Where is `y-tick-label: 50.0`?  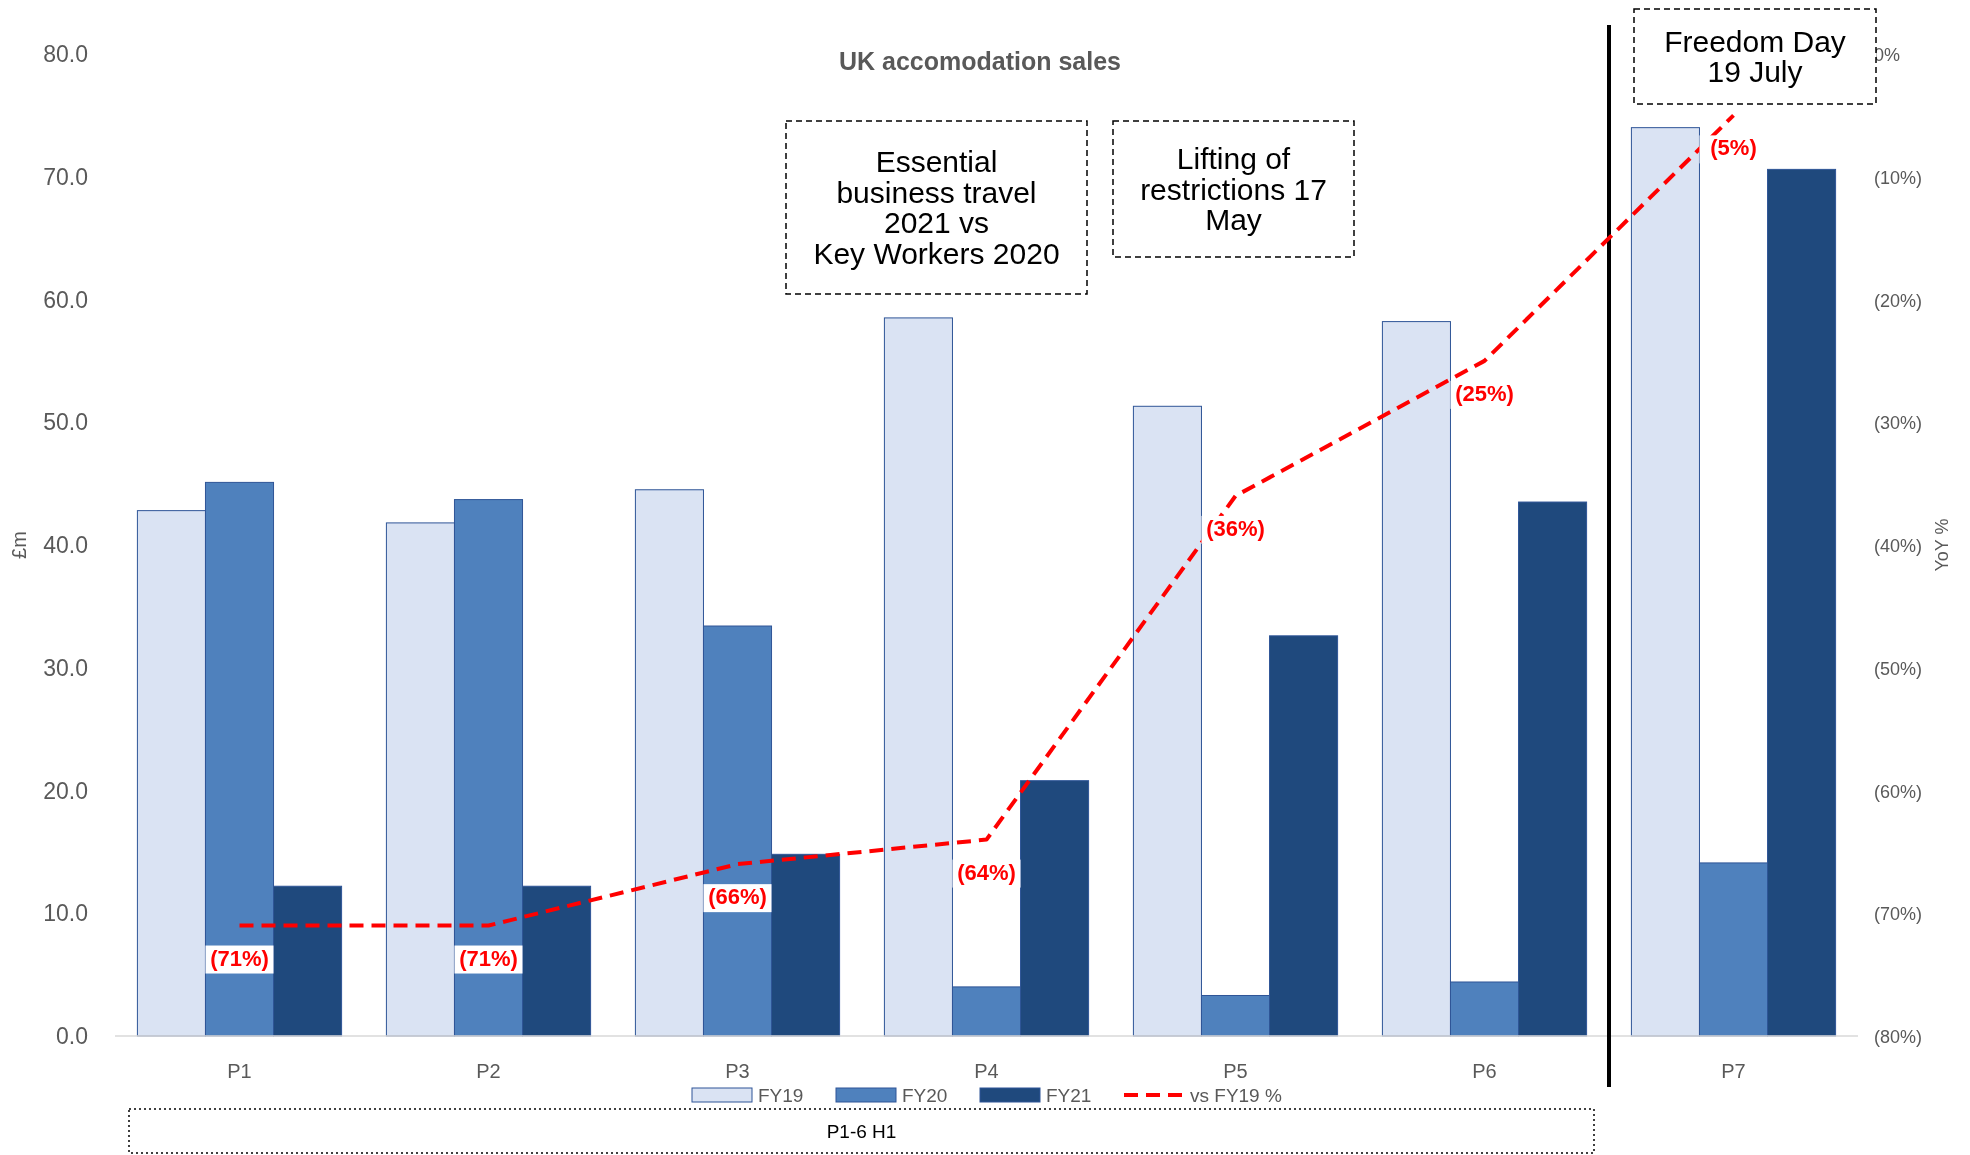
y-tick-label: 50.0 is located at coordinates (65, 422).